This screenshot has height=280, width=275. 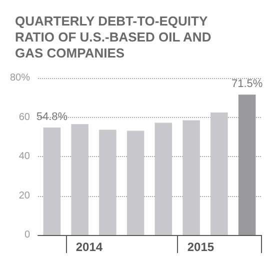 I want to click on chart-title: QUARTERLY DEBT-TO-EQUITY RATIO OF U.S.-BASED OIL AND GAS COMPANIES, so click(x=115, y=37).